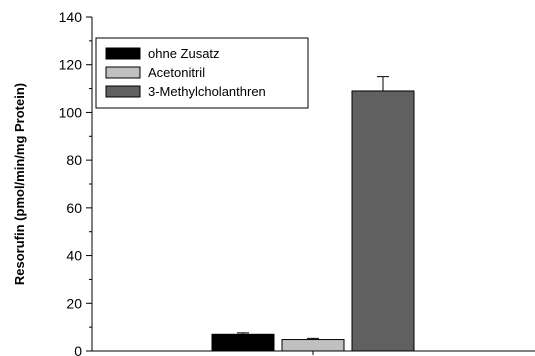 The image size is (535, 356). What do you see at coordinates (74, 256) in the screenshot?
I see `y-tick-label: 40` at bounding box center [74, 256].